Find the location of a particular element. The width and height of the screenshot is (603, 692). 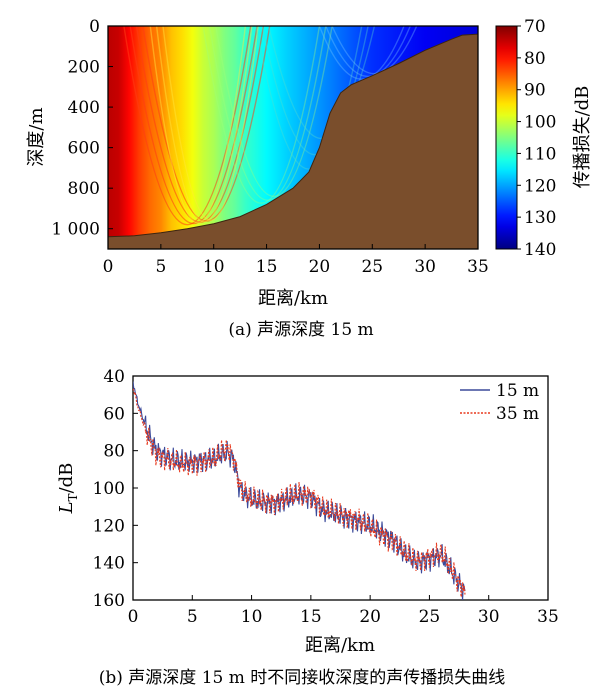

a-y-tick-label-2: 400 is located at coordinates (84, 108).